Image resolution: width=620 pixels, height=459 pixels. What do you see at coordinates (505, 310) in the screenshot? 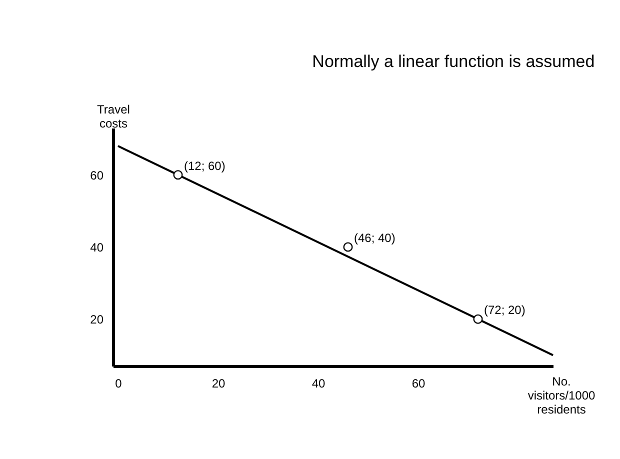
I see `data-label: (72; 20)` at bounding box center [505, 310].